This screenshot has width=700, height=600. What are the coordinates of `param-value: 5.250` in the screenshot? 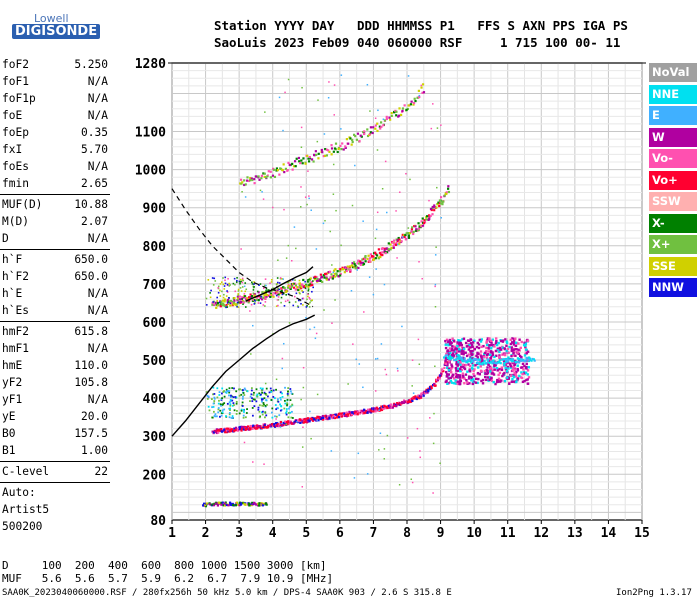 It's located at (91, 64).